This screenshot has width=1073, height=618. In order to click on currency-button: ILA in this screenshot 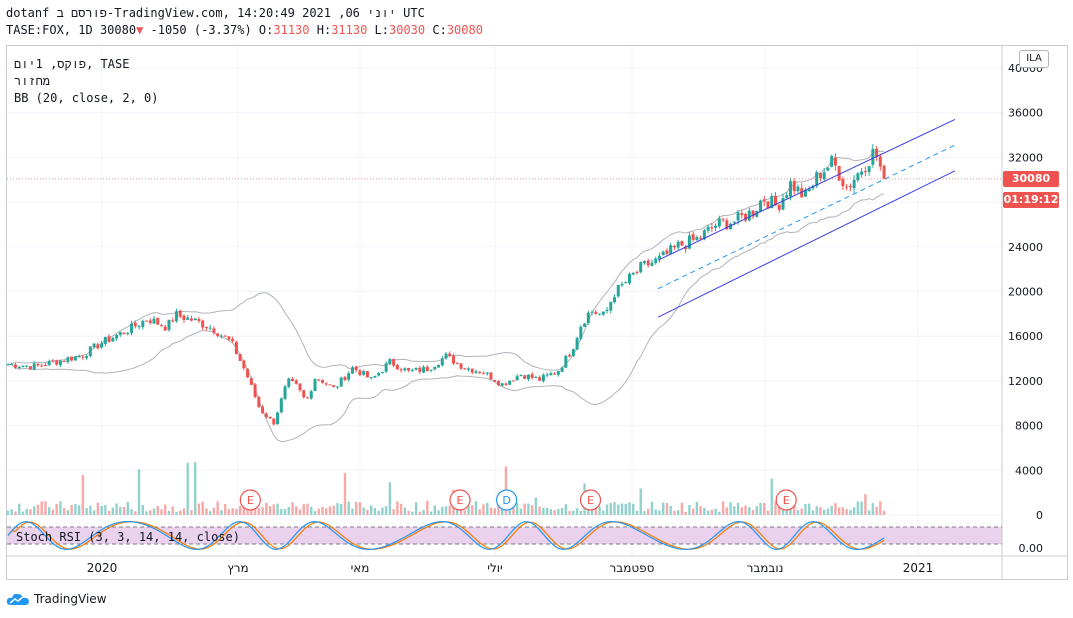, I will do `click(1034, 59)`.